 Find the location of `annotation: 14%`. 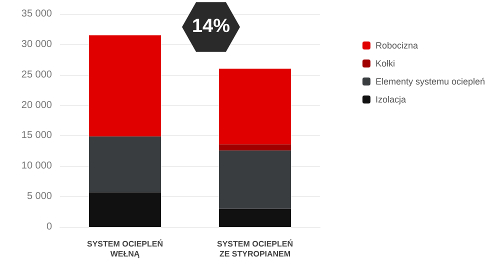

annotation: 14% is located at coordinates (211, 27).